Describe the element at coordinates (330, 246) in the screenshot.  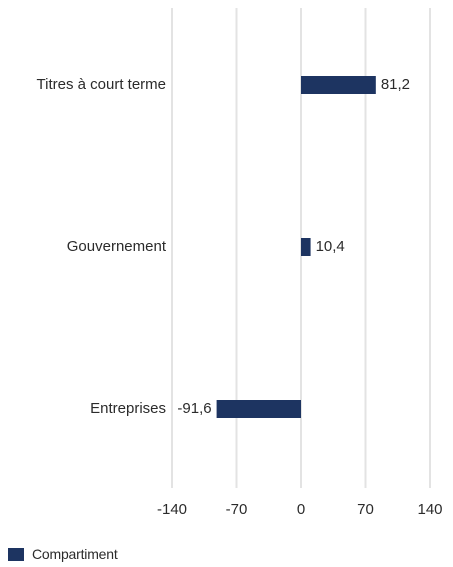
I see `data-label: 10,4` at that location.